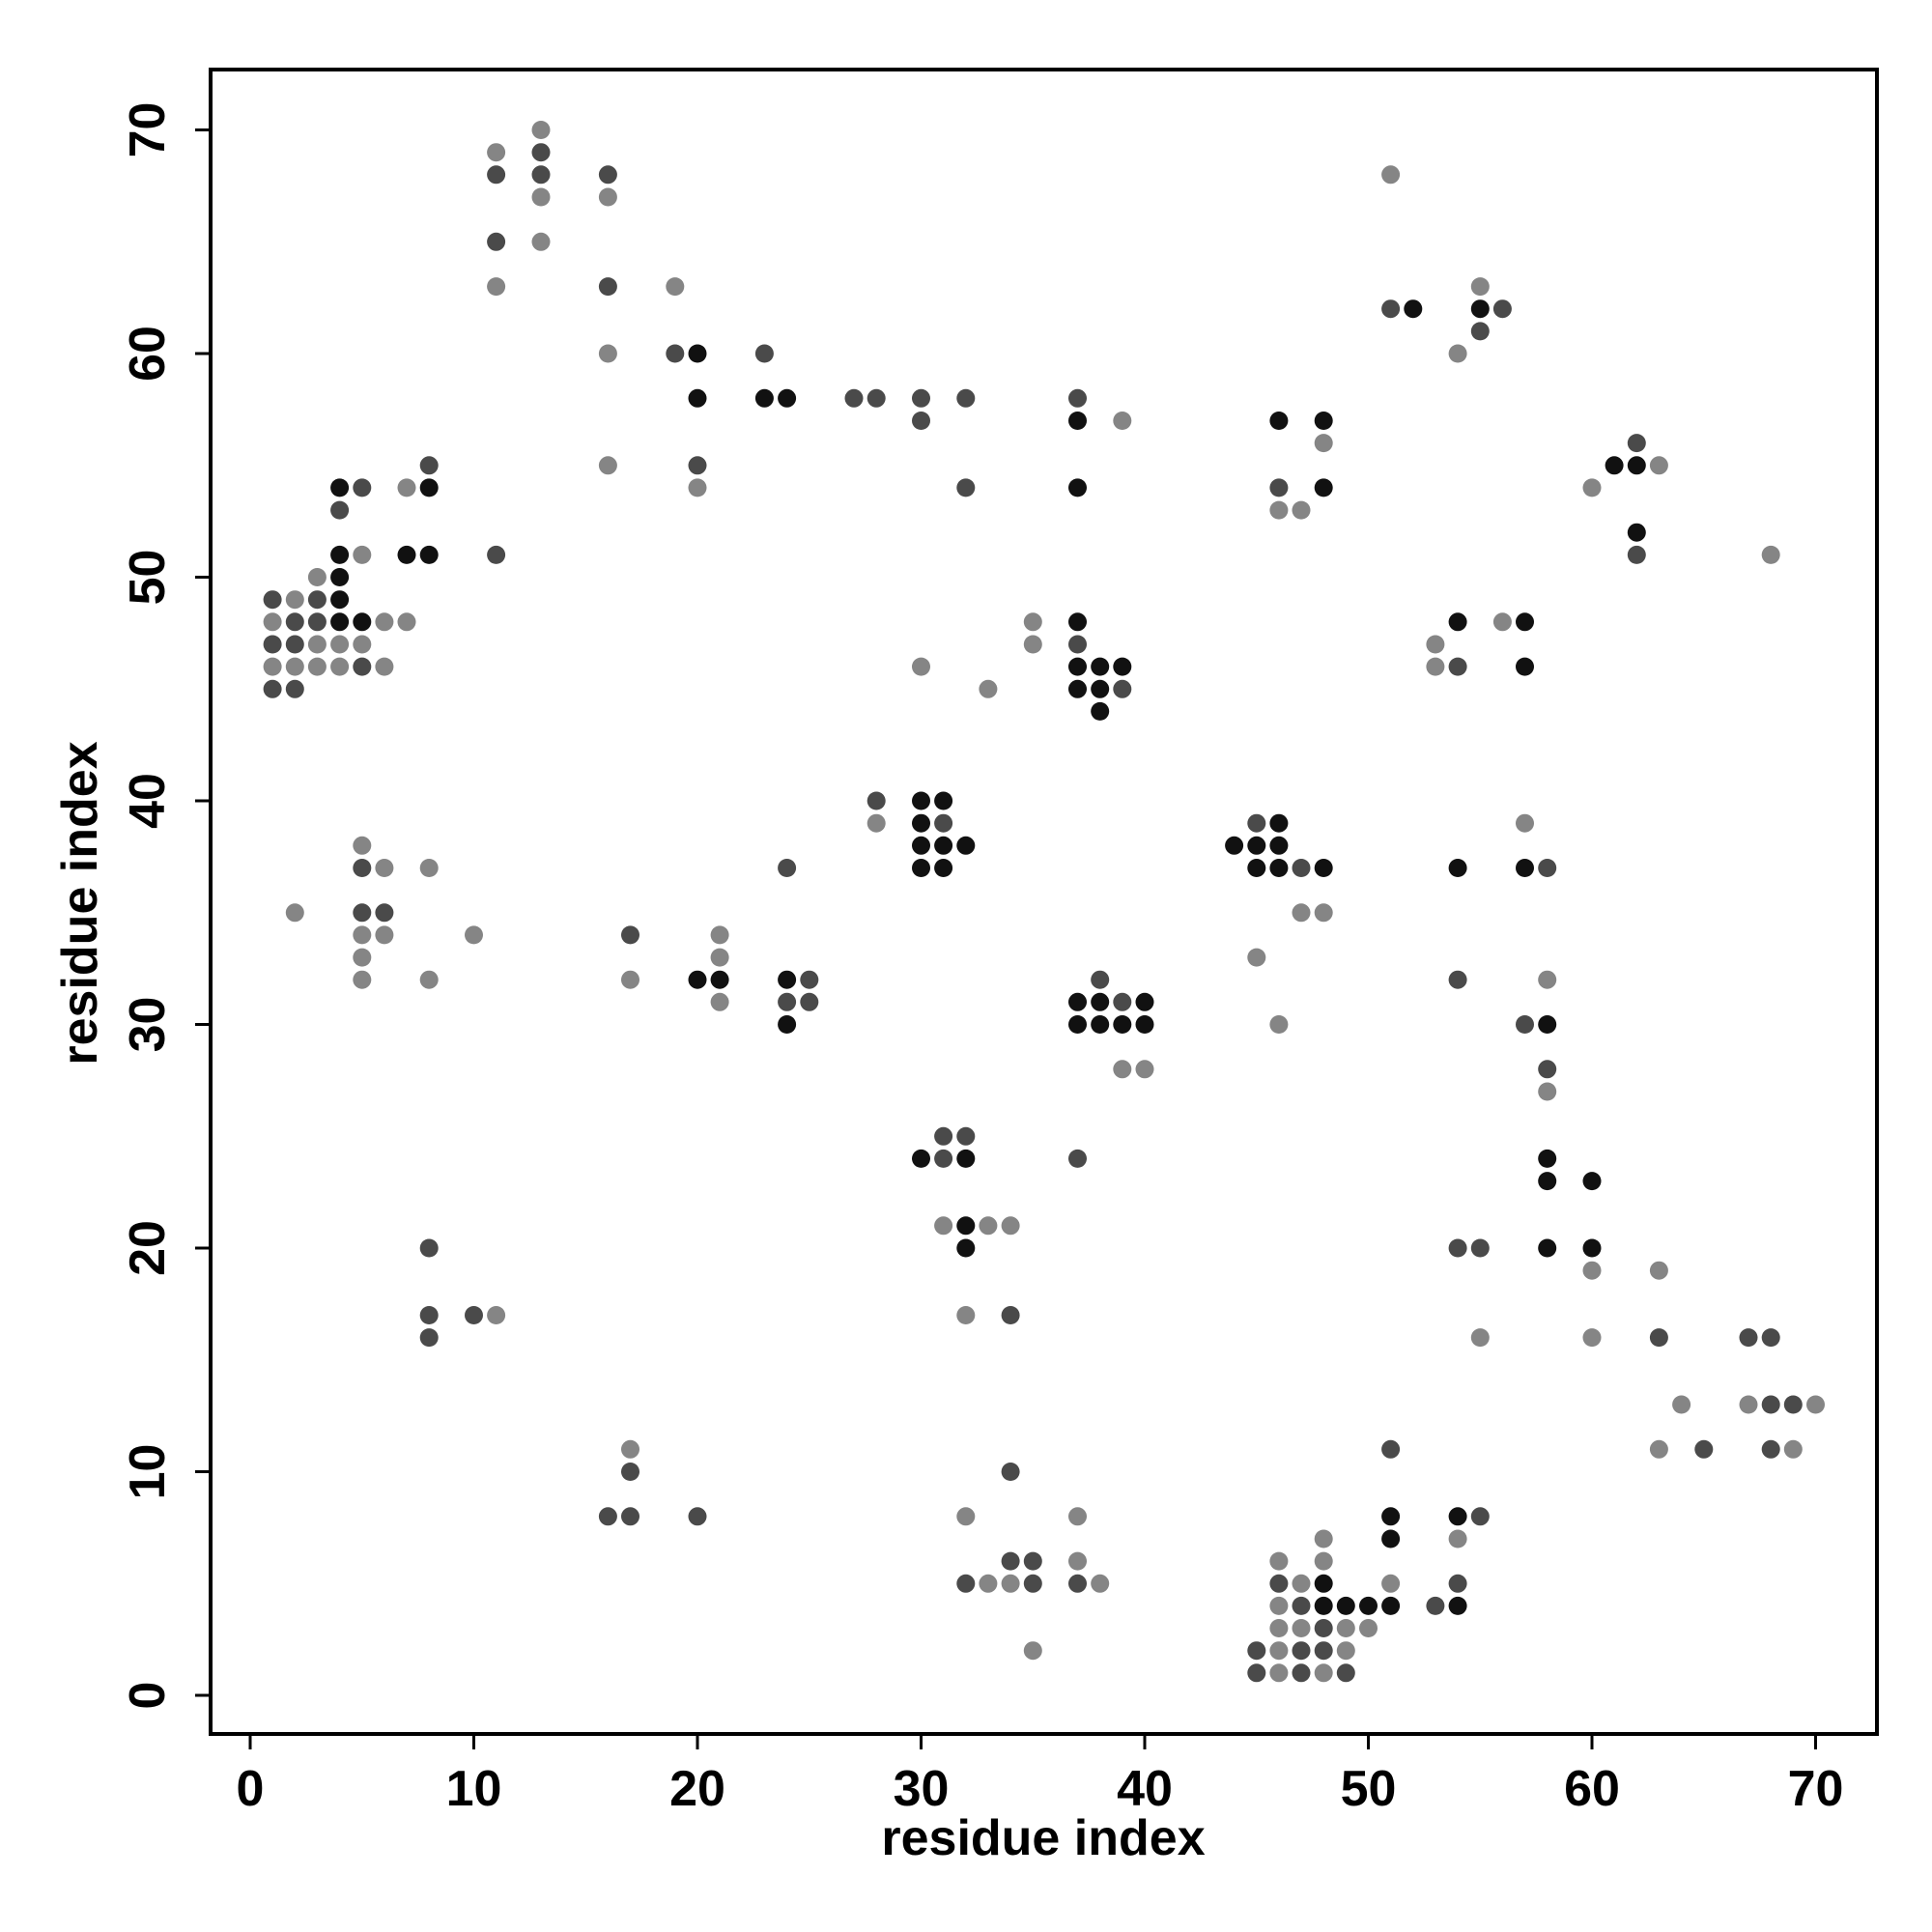  Describe the element at coordinates (251, 1789) in the screenshot. I see `x-tick-label: 0` at that location.